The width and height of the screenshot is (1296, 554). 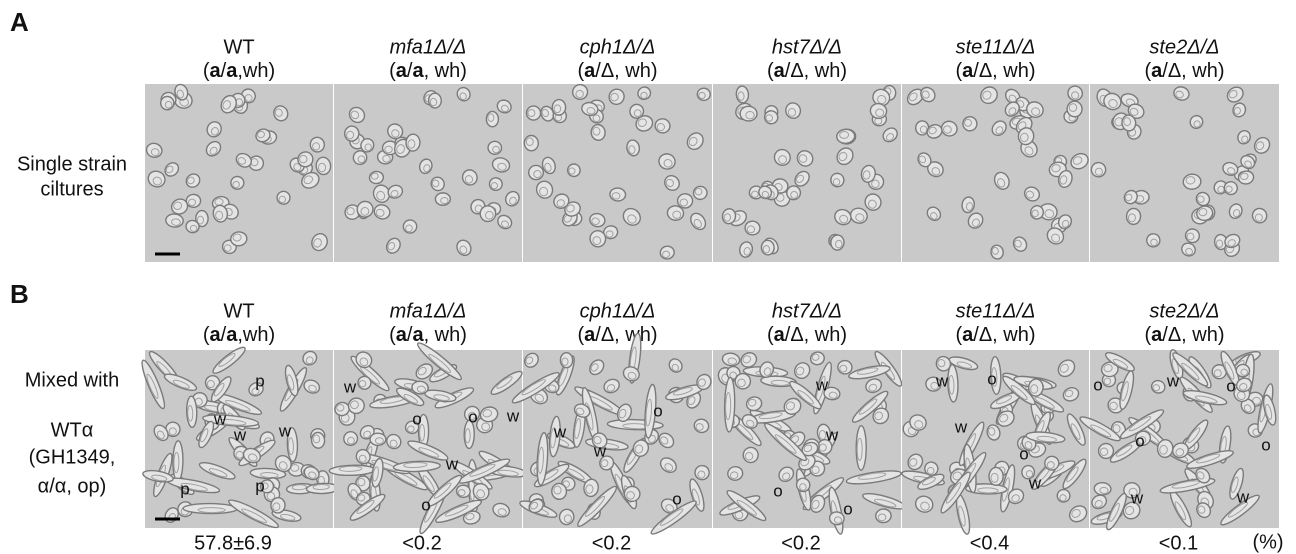 I want to click on mating-percent: 57.8±6.9, so click(x=233, y=543).